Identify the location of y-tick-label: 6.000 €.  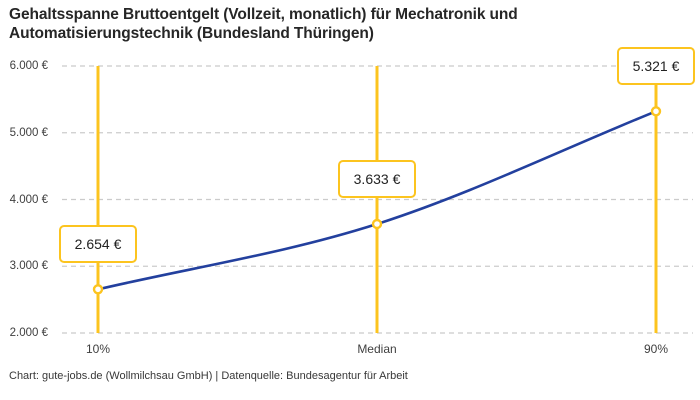
(28, 66).